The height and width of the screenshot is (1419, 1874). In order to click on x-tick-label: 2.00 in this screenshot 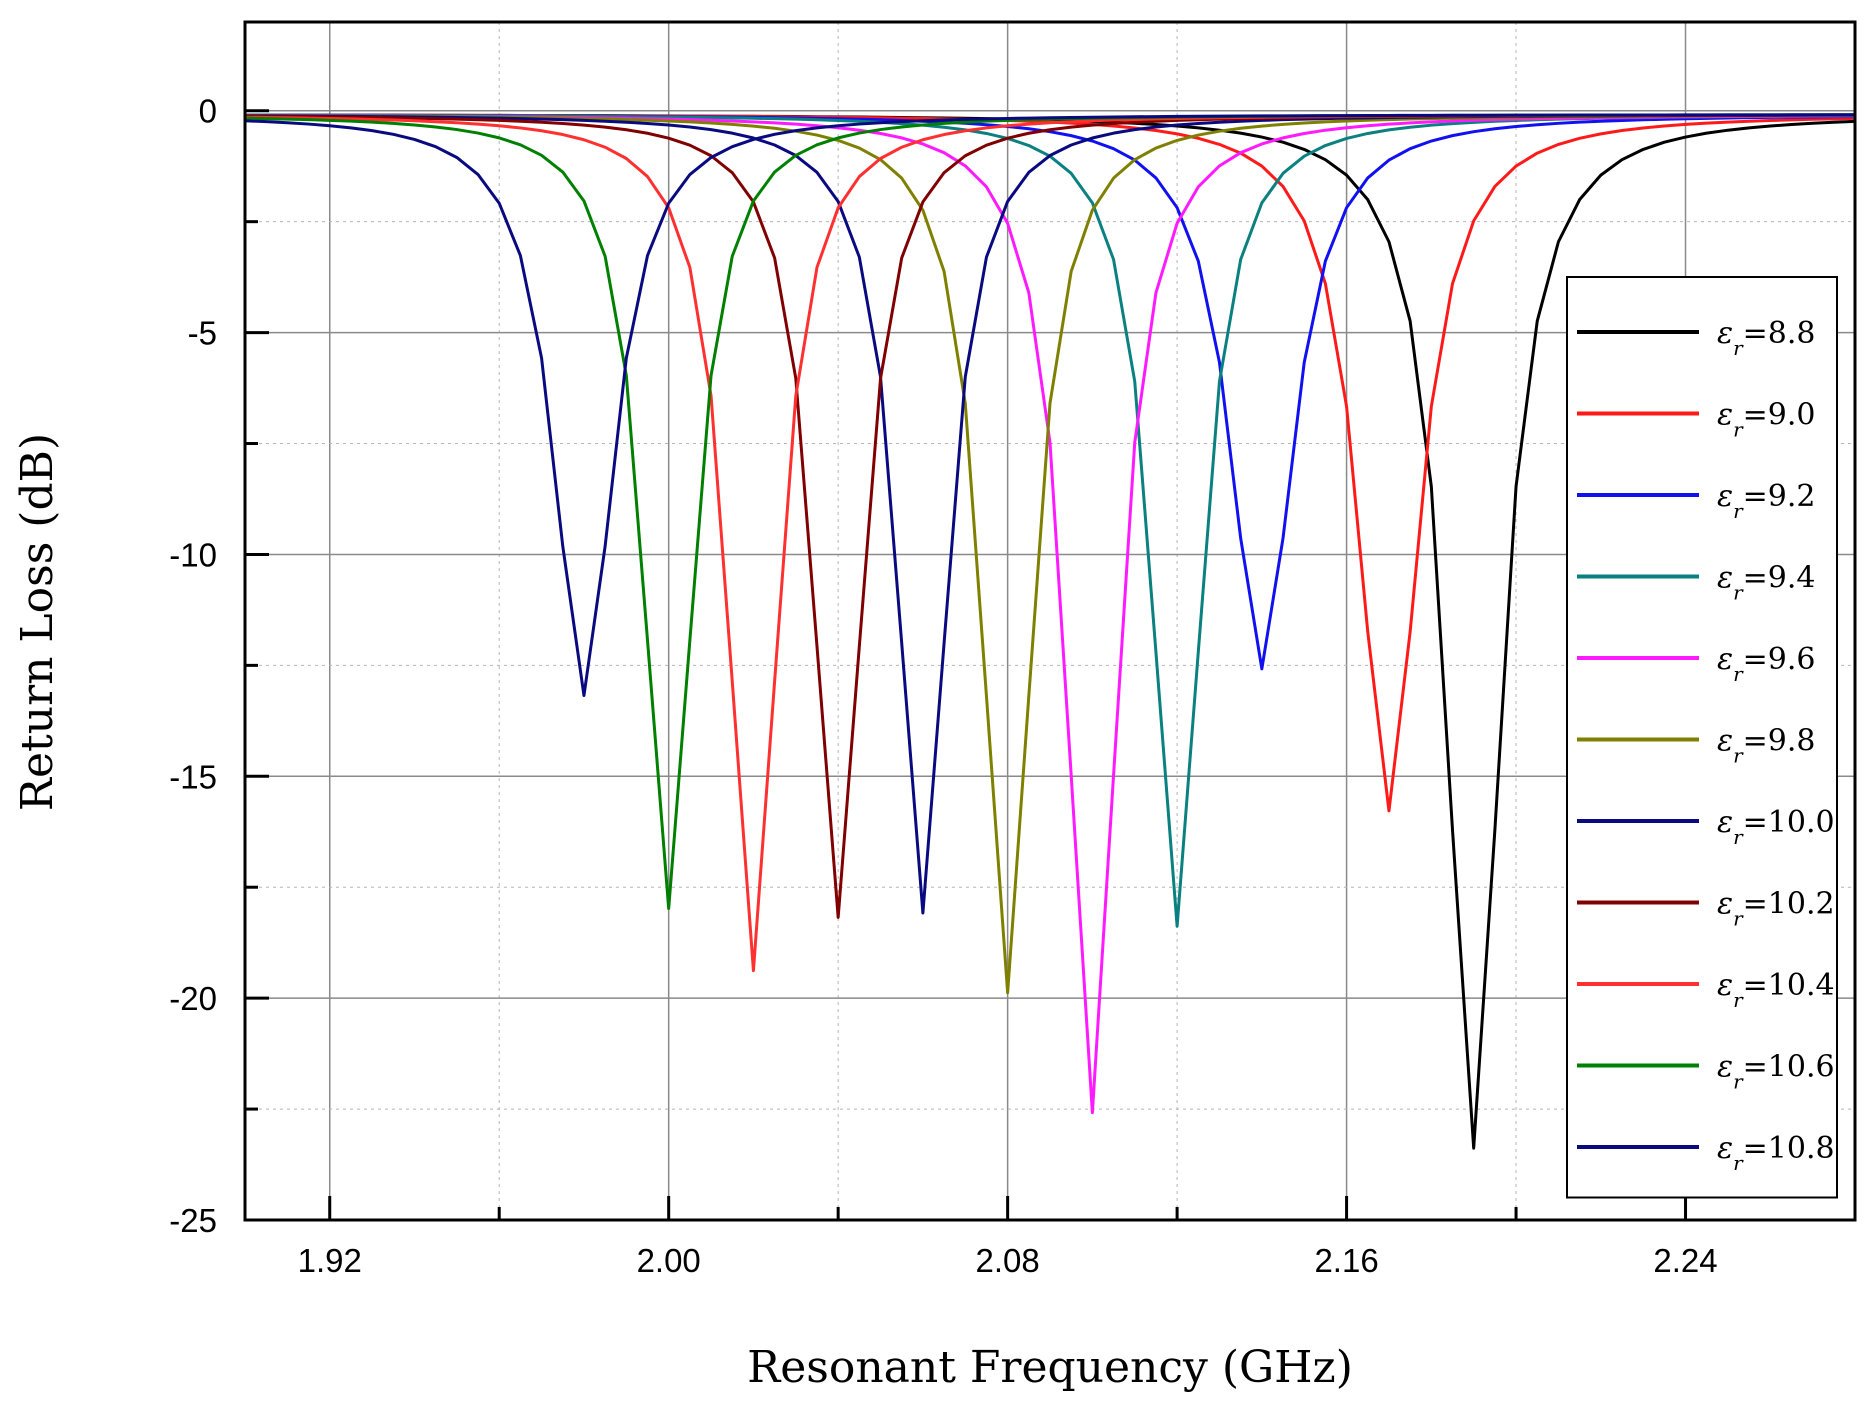, I will do `click(669, 1260)`.